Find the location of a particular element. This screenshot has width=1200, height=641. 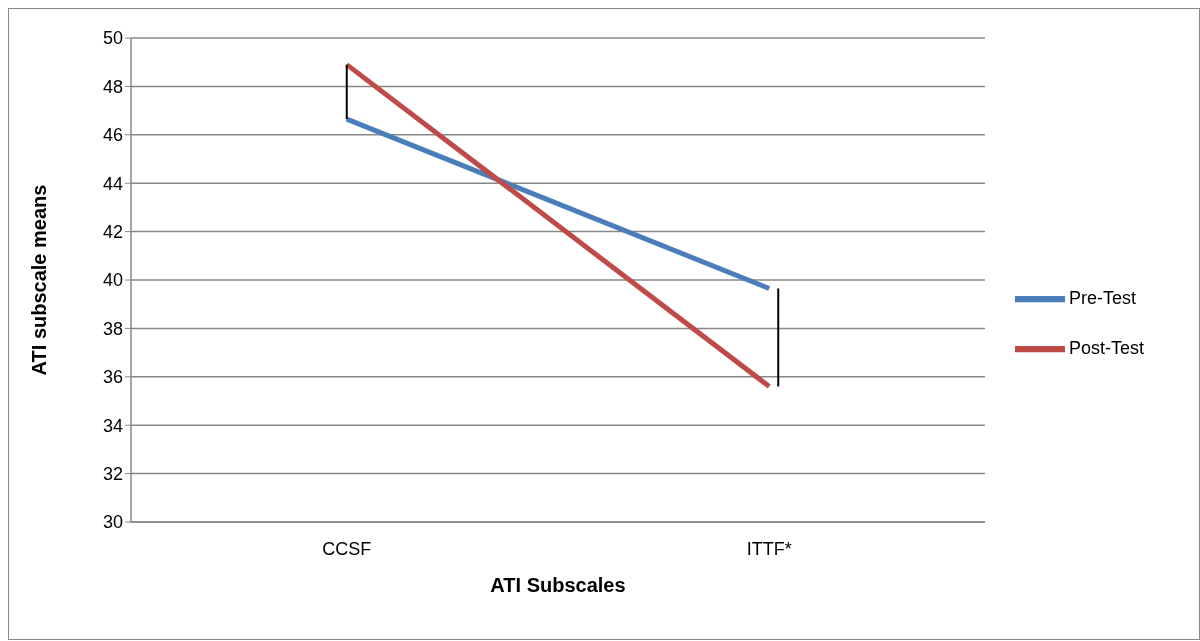

y-tick-label: 34 is located at coordinates (112, 425).